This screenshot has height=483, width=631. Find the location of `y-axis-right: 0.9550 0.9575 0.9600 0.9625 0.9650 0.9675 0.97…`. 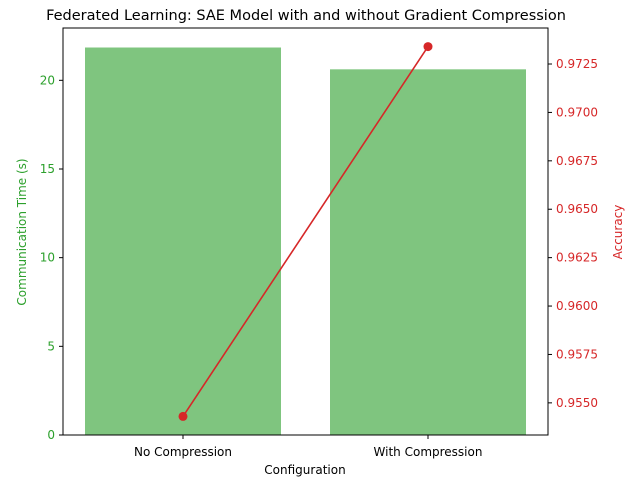

y-axis-right: 0.9550 0.9575 0.9600 0.9625 0.9650 0.9675 0.97… is located at coordinates (573, 233).